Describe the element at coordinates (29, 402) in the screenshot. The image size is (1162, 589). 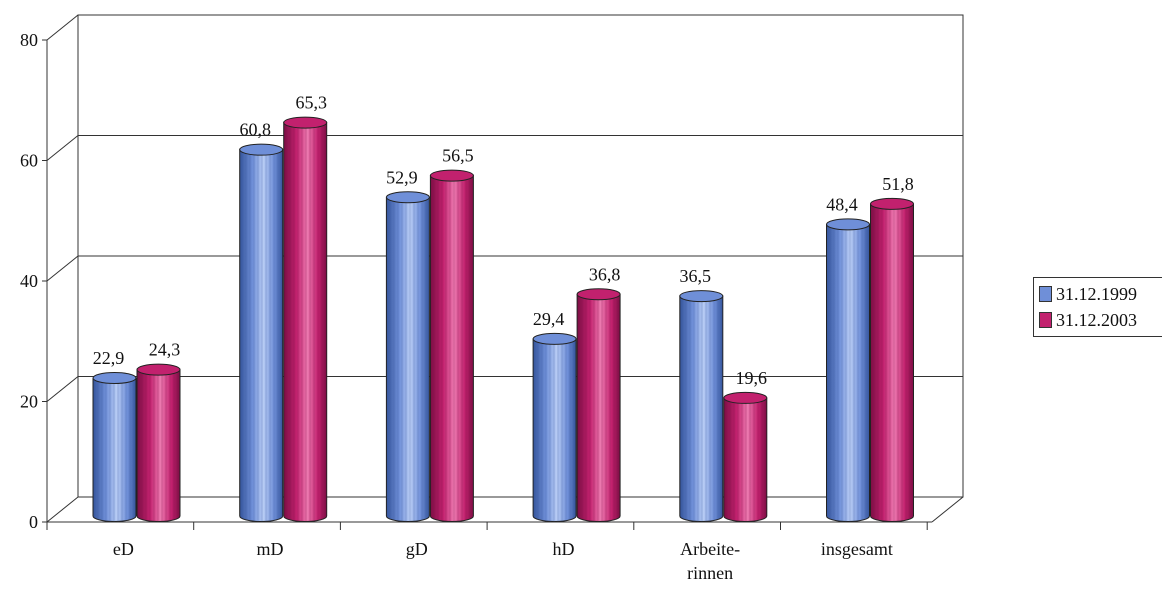
I see `y-tick-label: 20` at that location.